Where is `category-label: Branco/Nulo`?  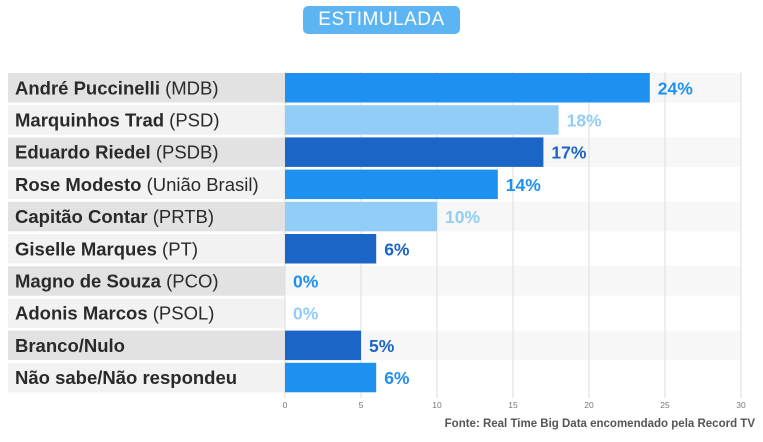
category-label: Branco/Nulo is located at coordinates (70, 345).